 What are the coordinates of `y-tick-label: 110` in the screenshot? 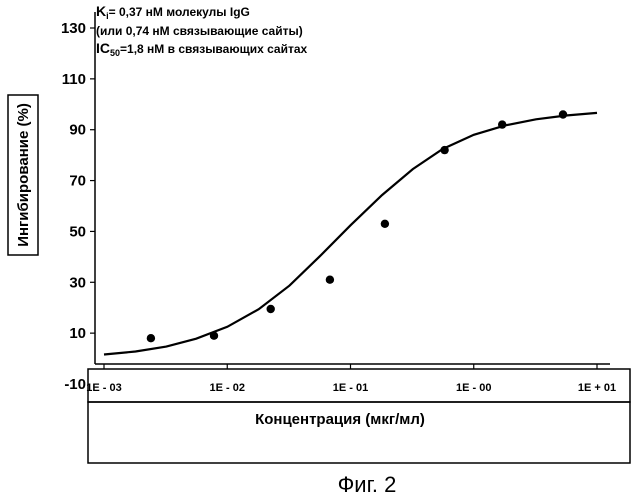 It's located at (74, 79).